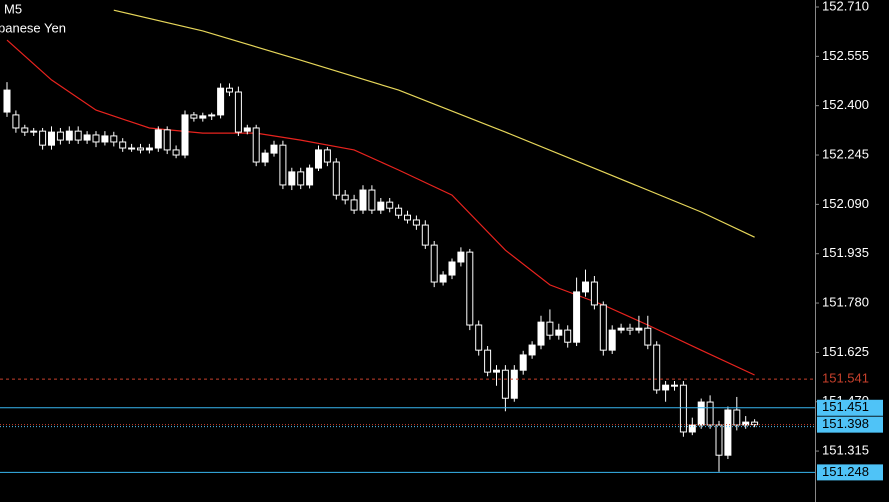 The width and height of the screenshot is (889, 502). Describe the element at coordinates (845, 104) in the screenshot. I see `y-tick-label: 152.400` at that location.